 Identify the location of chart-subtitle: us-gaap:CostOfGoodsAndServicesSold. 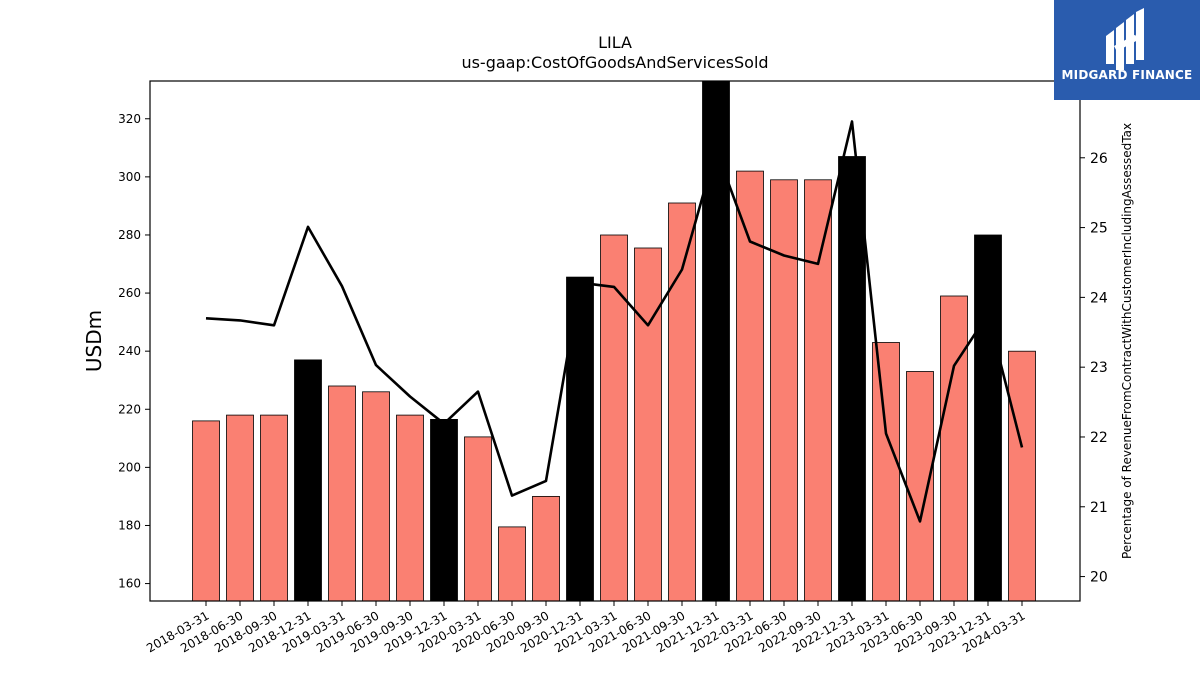
(615, 62).